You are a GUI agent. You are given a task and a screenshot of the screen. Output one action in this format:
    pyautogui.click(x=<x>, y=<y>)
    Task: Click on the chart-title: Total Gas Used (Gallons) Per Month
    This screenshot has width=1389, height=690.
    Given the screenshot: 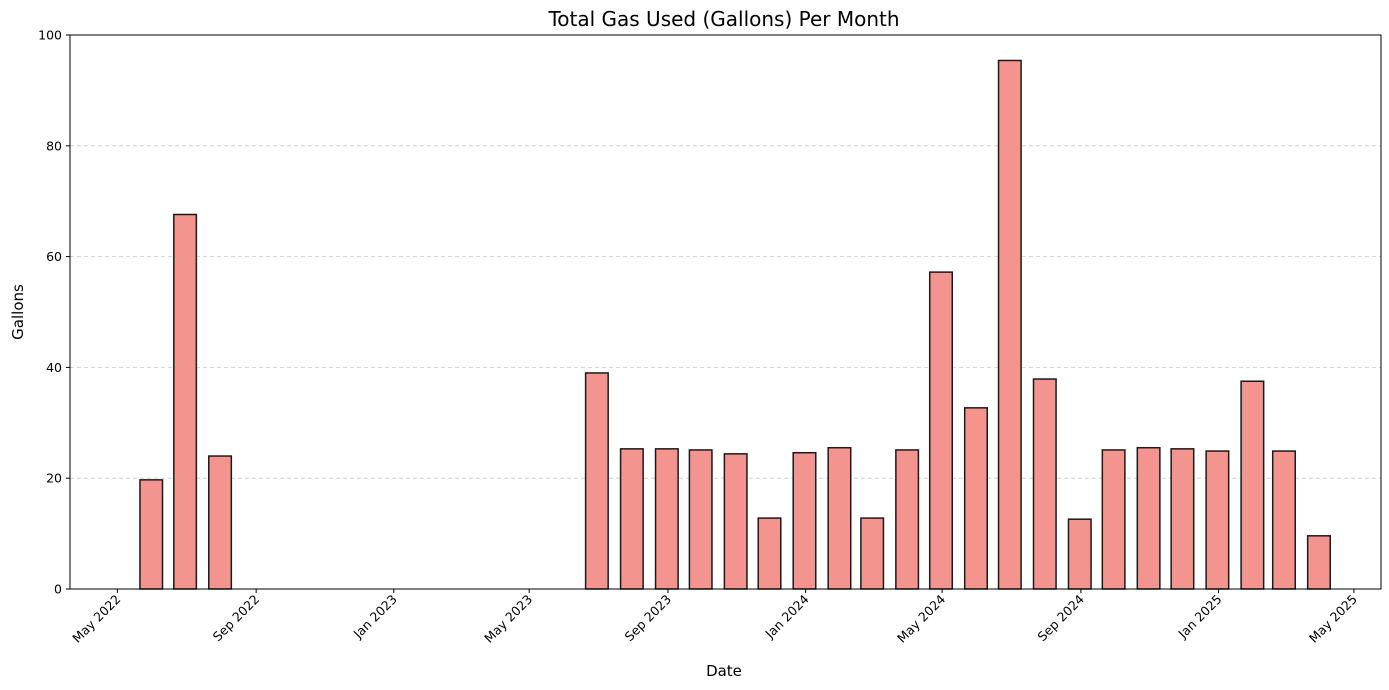 What is the action you would take?
    pyautogui.click(x=723, y=19)
    